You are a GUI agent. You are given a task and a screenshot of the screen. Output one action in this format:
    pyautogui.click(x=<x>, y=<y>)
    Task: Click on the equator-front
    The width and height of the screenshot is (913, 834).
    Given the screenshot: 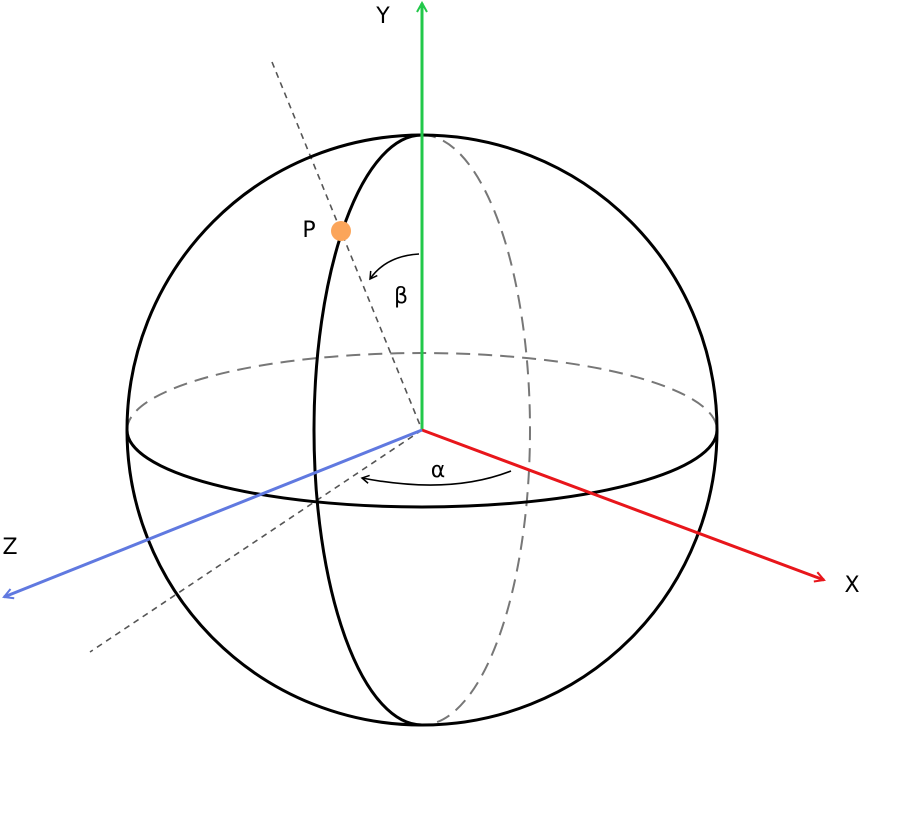 What is the action you would take?
    pyautogui.click(x=422, y=469)
    